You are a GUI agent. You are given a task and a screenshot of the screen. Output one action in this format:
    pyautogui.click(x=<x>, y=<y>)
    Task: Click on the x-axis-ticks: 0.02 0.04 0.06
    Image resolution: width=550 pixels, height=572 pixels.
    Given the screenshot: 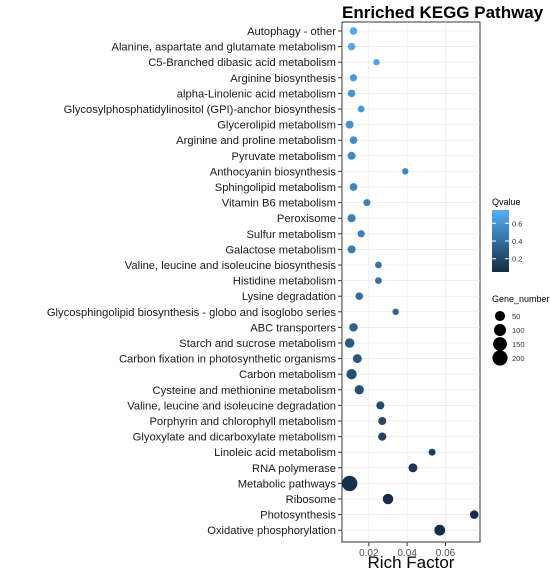 What is the action you would take?
    pyautogui.click(x=407, y=550)
    